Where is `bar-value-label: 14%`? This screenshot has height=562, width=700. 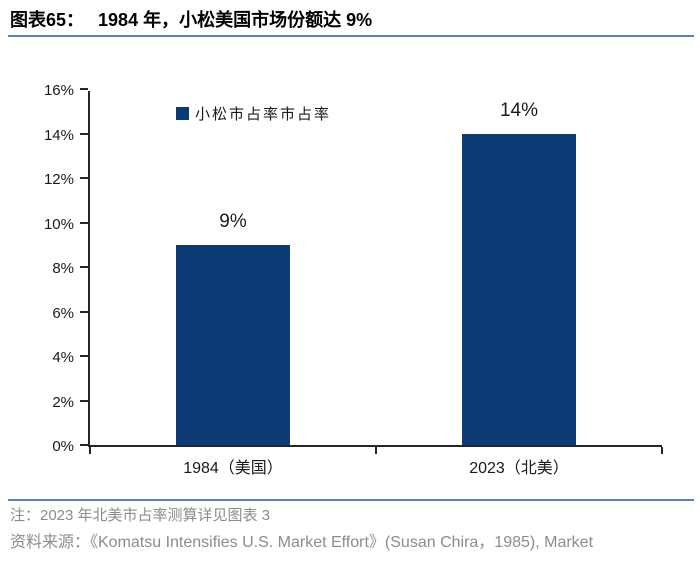
bar-value-label: 14% is located at coordinates (518, 110).